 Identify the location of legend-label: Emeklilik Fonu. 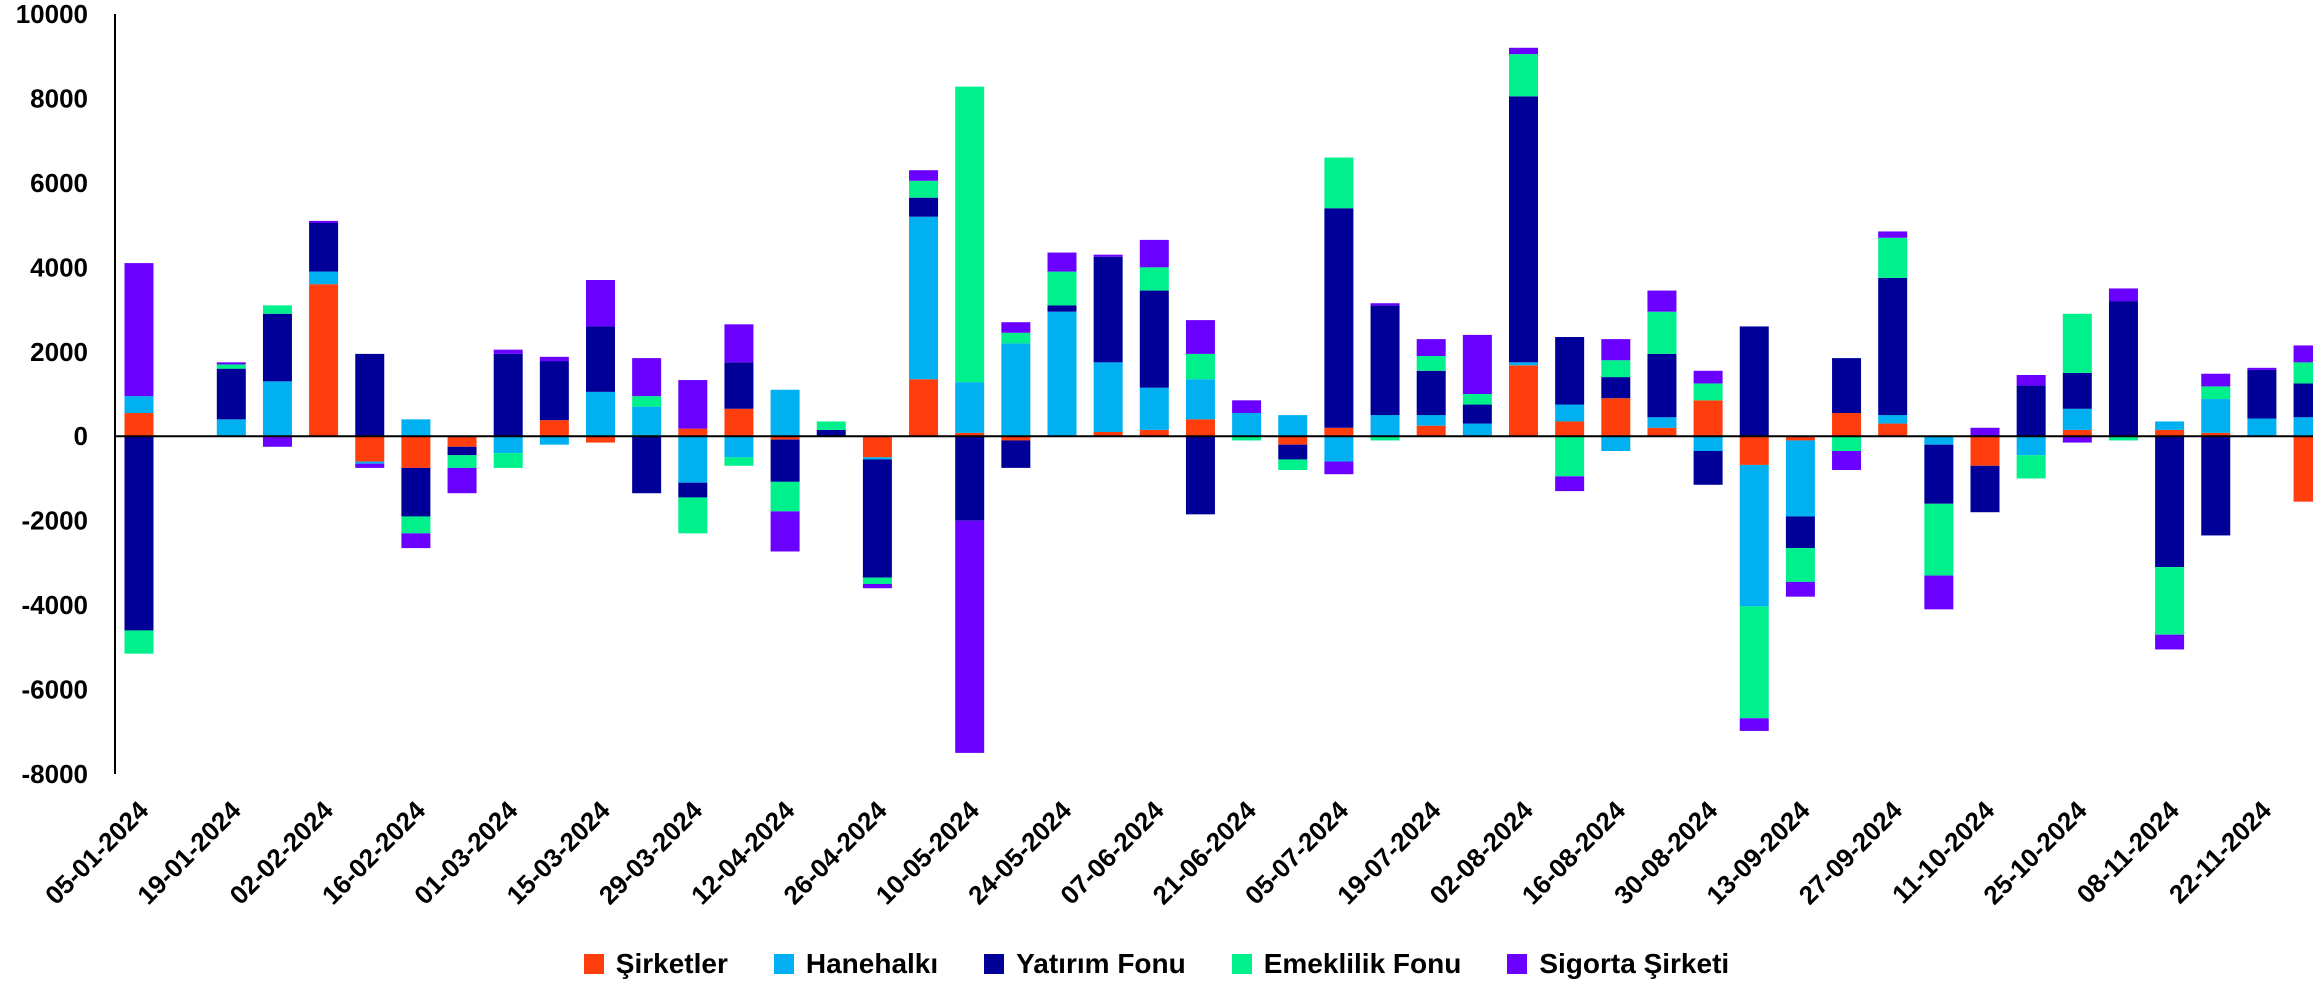
(1362, 963).